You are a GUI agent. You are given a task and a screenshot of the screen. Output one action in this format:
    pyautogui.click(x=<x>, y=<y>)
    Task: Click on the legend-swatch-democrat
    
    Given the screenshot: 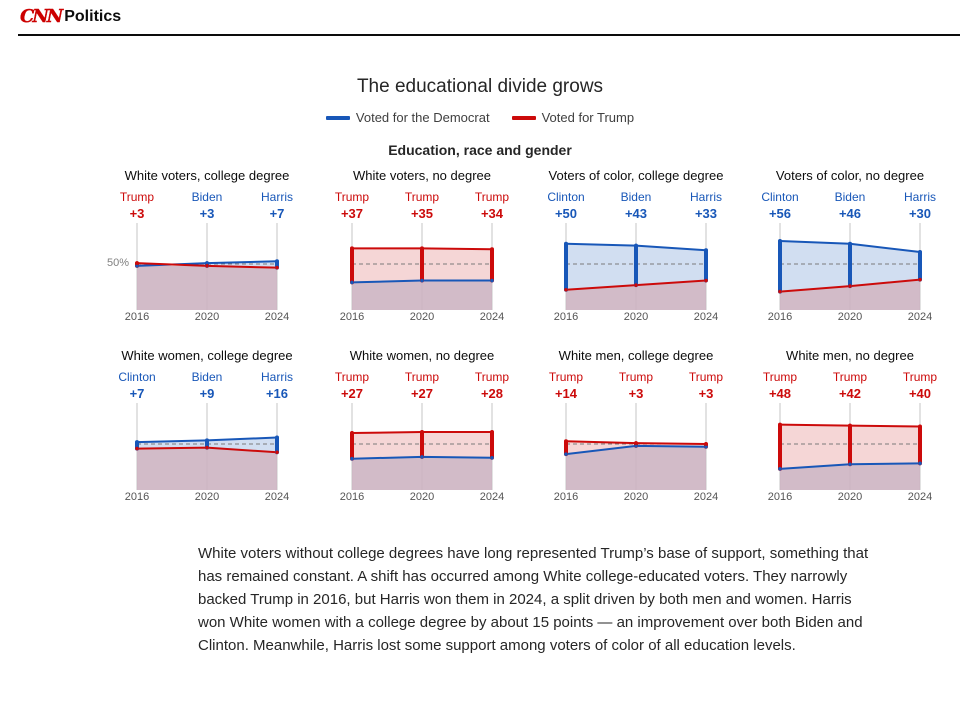 What is the action you would take?
    pyautogui.click(x=337, y=117)
    